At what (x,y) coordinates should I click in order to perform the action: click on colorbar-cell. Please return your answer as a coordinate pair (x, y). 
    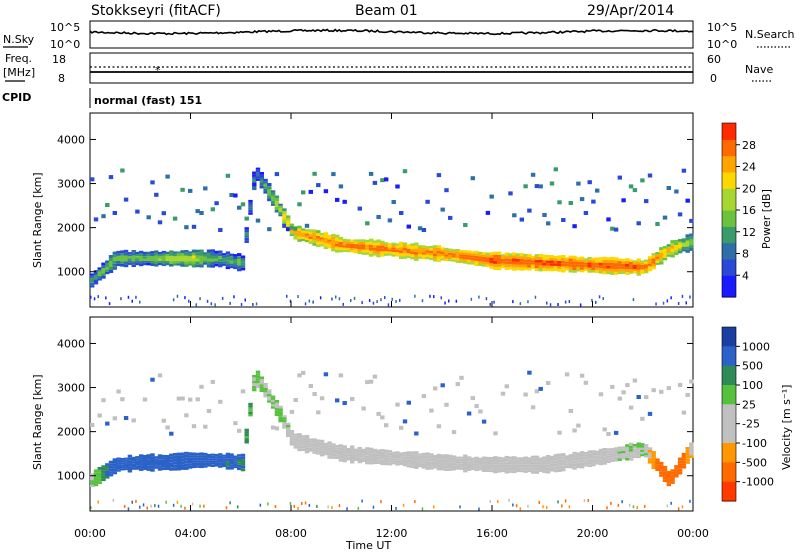
    Looking at the image, I should click on (729, 256).